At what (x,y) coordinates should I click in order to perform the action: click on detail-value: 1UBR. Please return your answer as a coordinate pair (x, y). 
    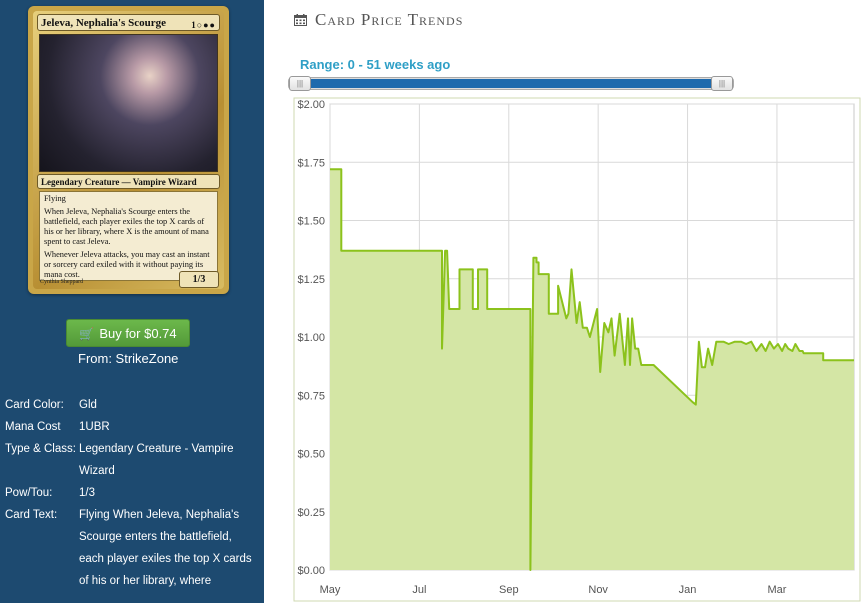
    Looking at the image, I should click on (94, 427).